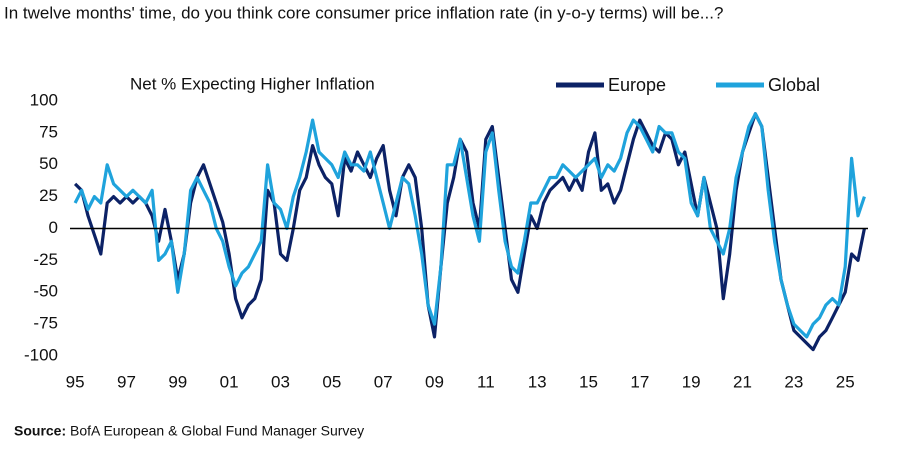 Image resolution: width=903 pixels, height=451 pixels. I want to click on legend-label: Europe, so click(637, 85).